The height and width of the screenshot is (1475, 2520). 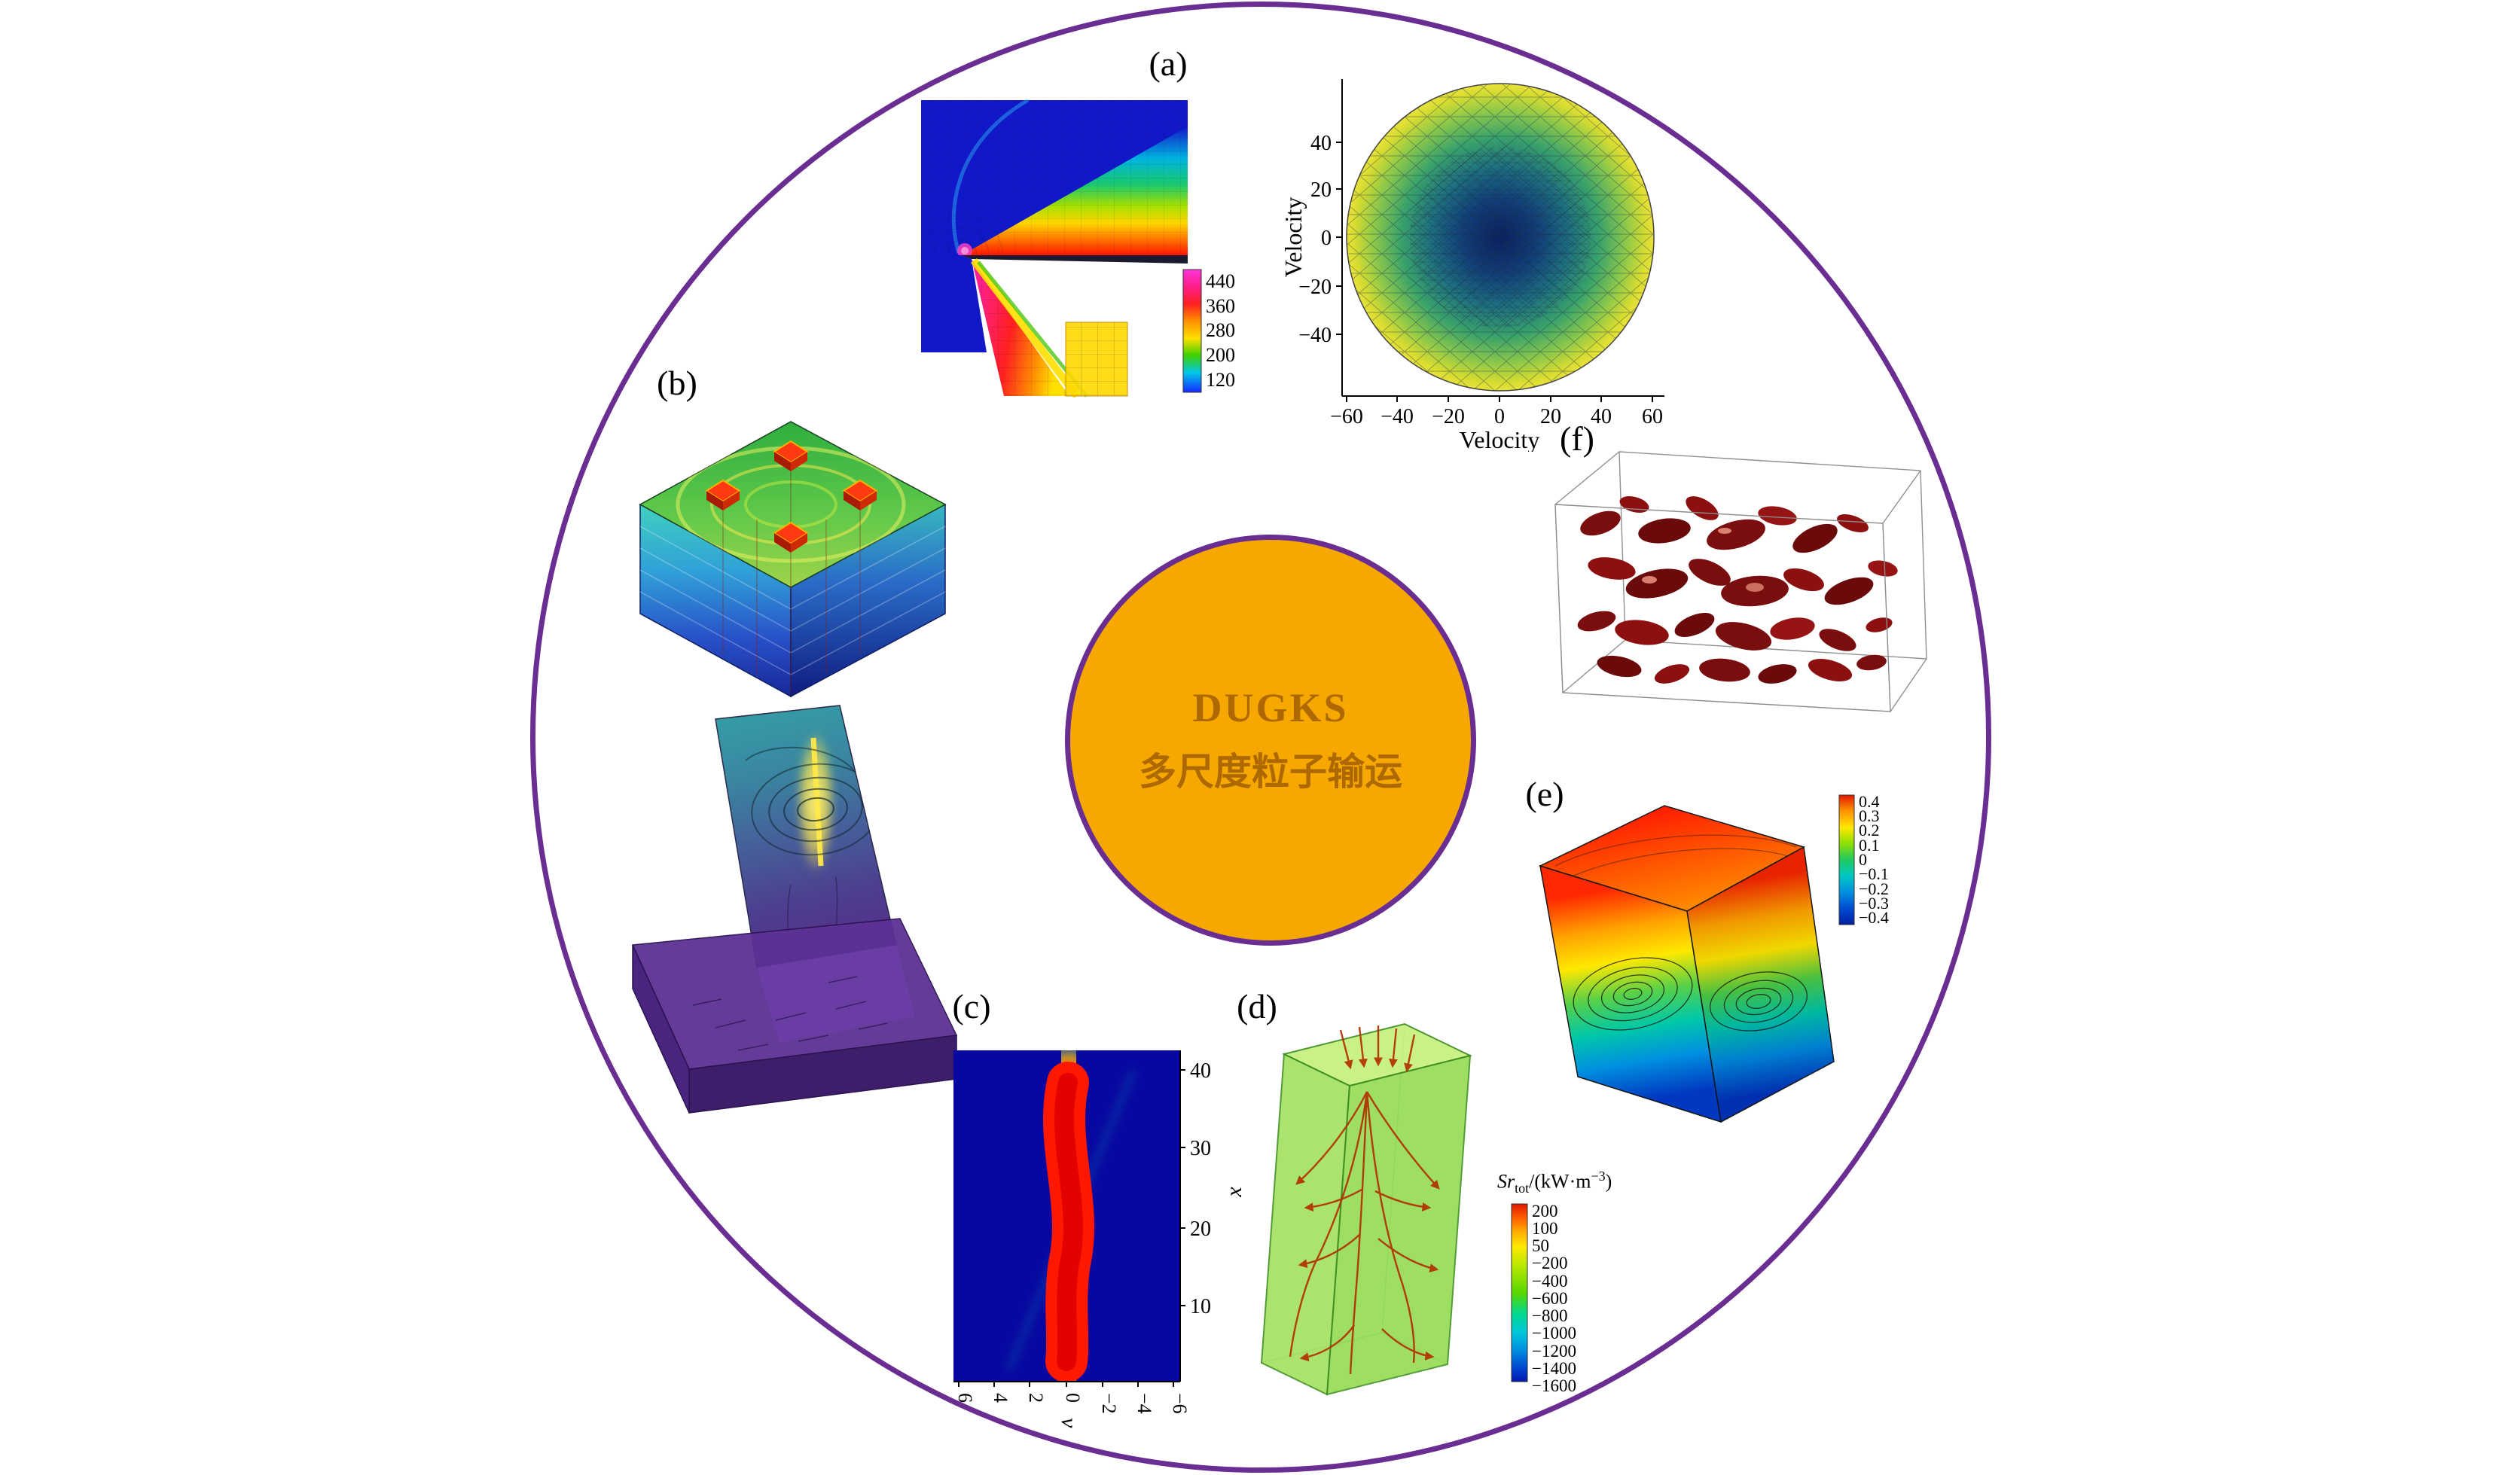 What do you see at coordinates (1506, 1181) in the screenshot?
I see `colorbar-title-var: Sr` at bounding box center [1506, 1181].